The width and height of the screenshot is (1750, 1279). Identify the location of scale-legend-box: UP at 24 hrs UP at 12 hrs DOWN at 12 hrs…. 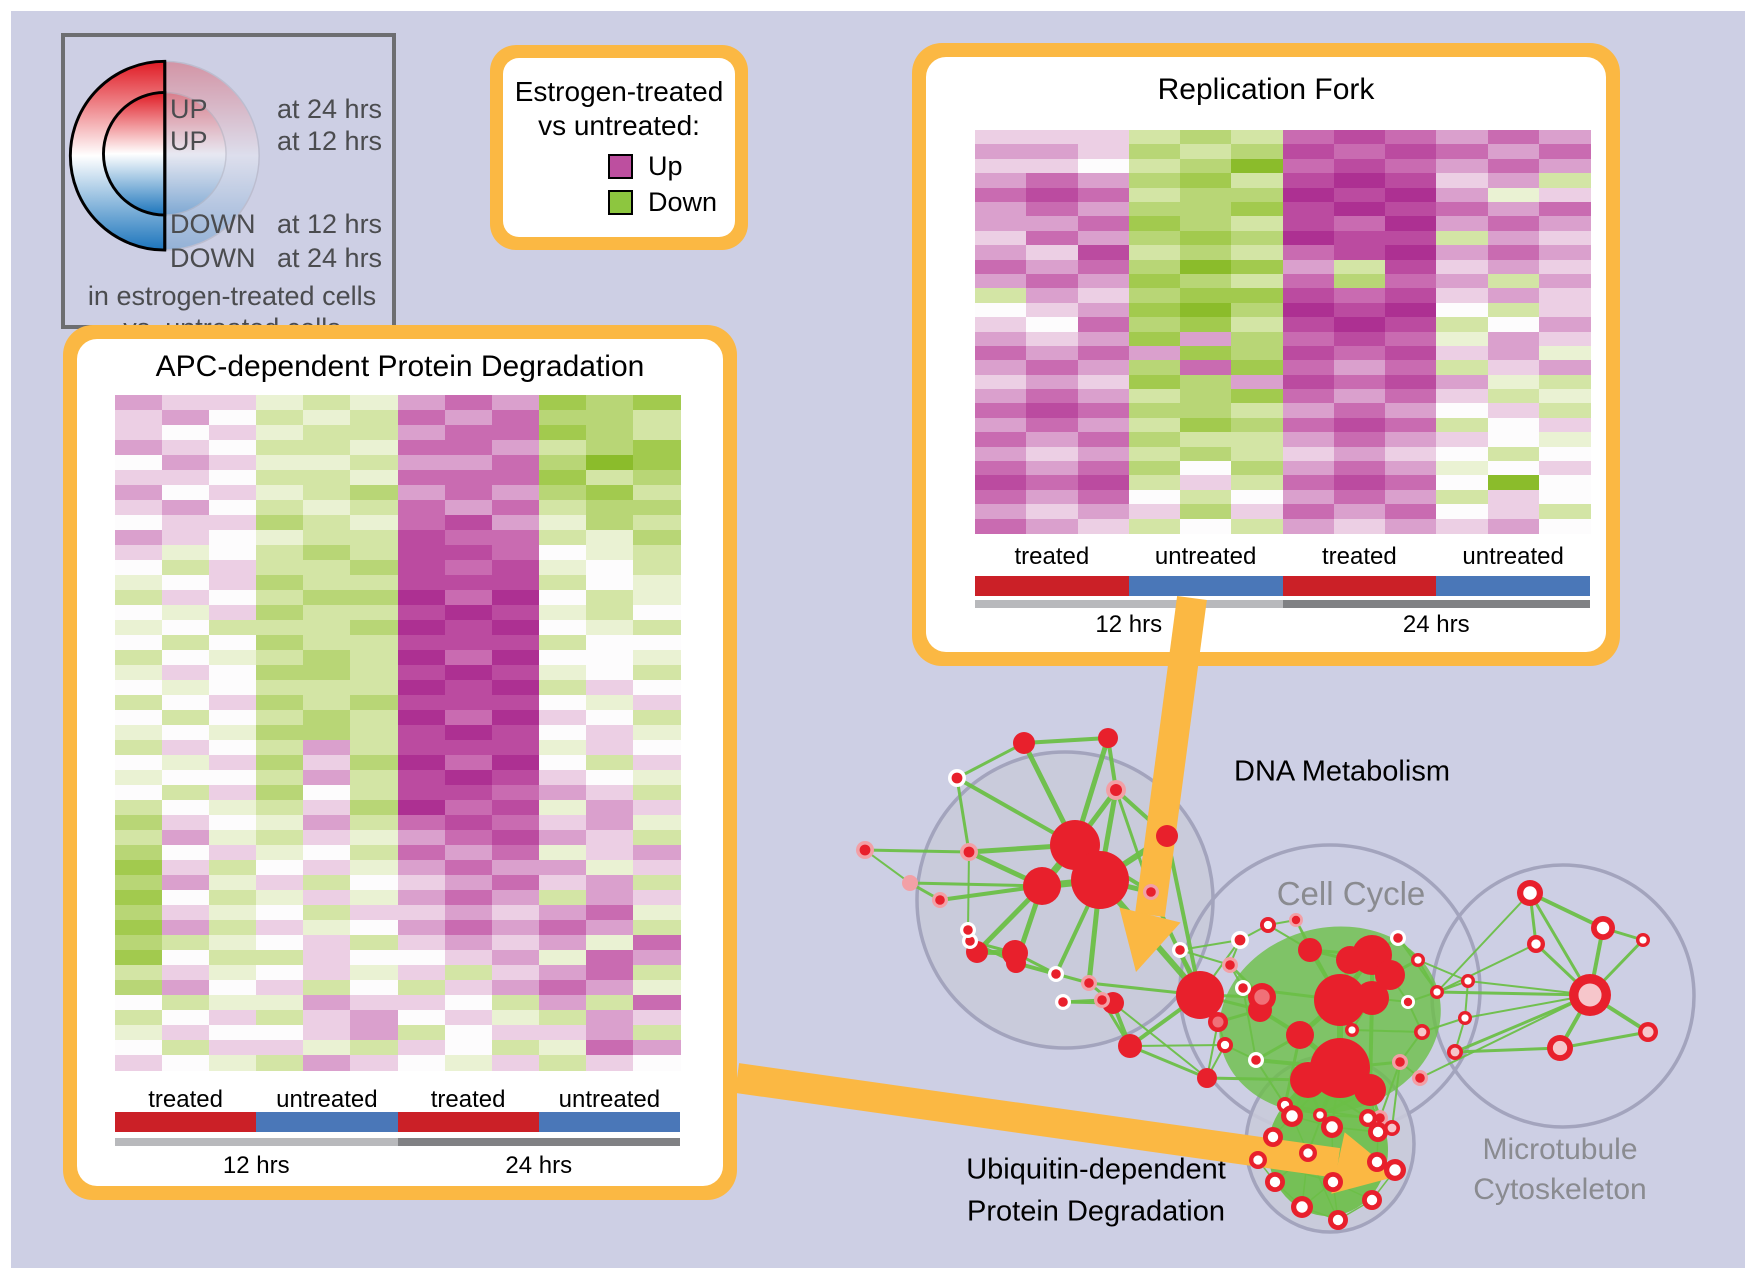
(228, 188).